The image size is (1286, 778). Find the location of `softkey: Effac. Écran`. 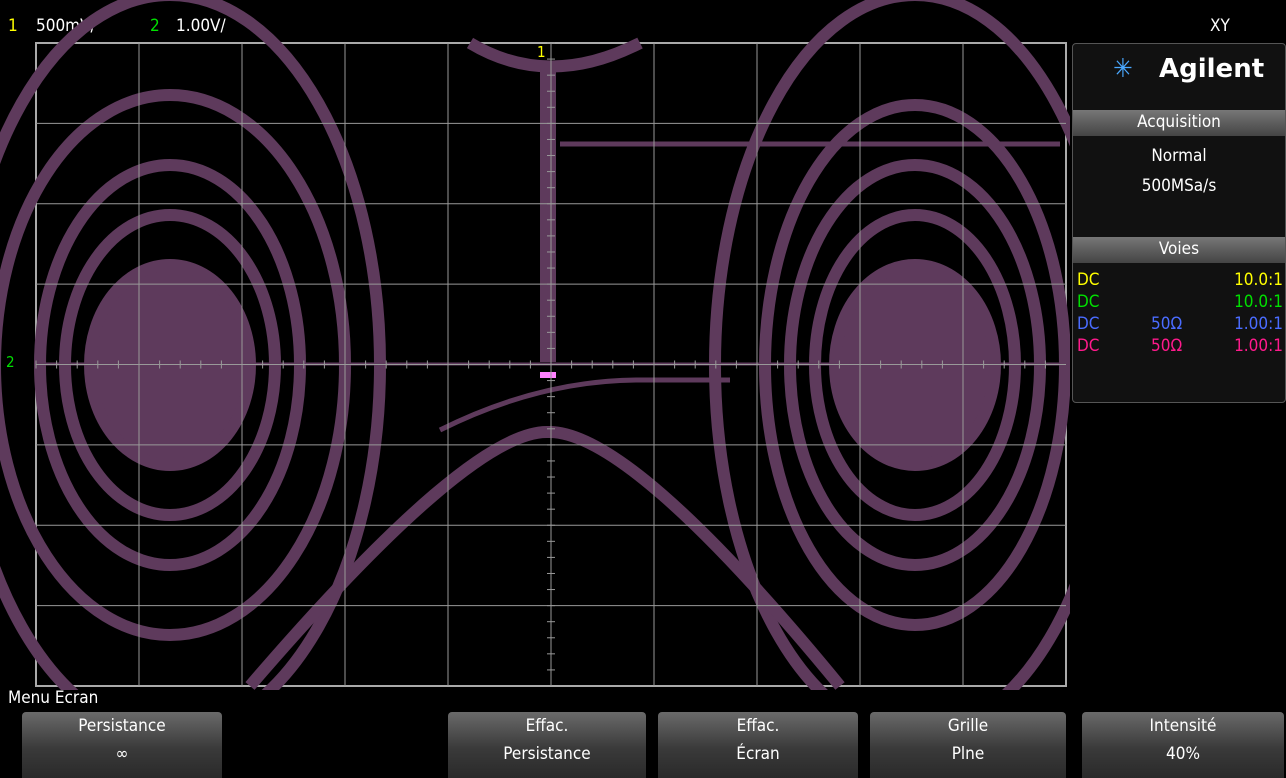

softkey: Effac. Écran is located at coordinates (758, 745).